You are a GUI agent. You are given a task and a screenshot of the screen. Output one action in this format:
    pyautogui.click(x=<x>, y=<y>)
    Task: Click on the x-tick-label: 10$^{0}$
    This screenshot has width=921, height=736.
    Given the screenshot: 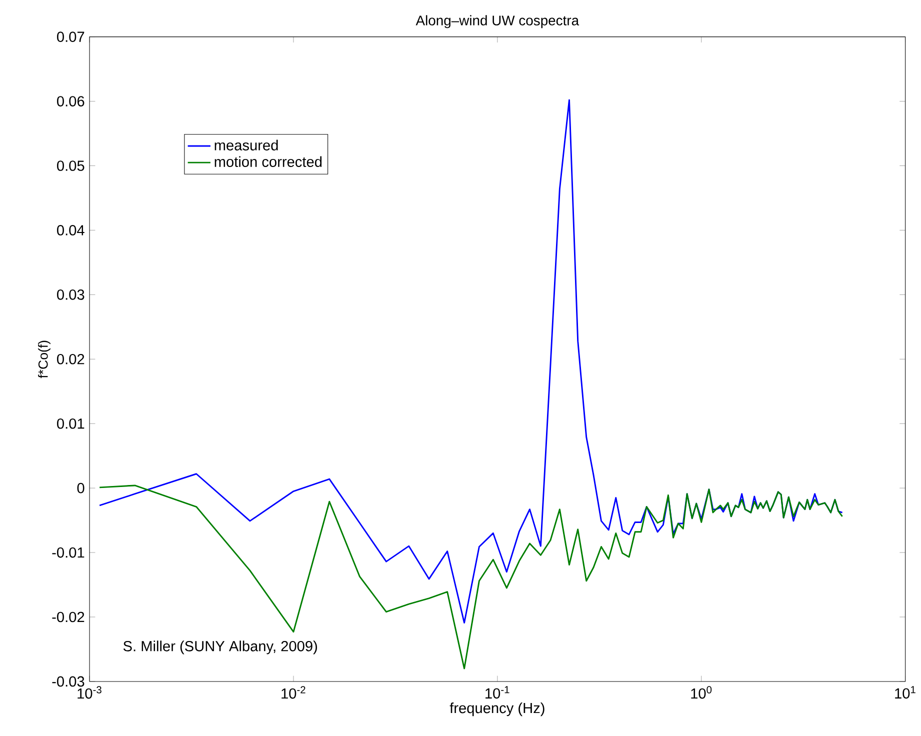 What is the action you would take?
    pyautogui.click(x=701, y=692)
    